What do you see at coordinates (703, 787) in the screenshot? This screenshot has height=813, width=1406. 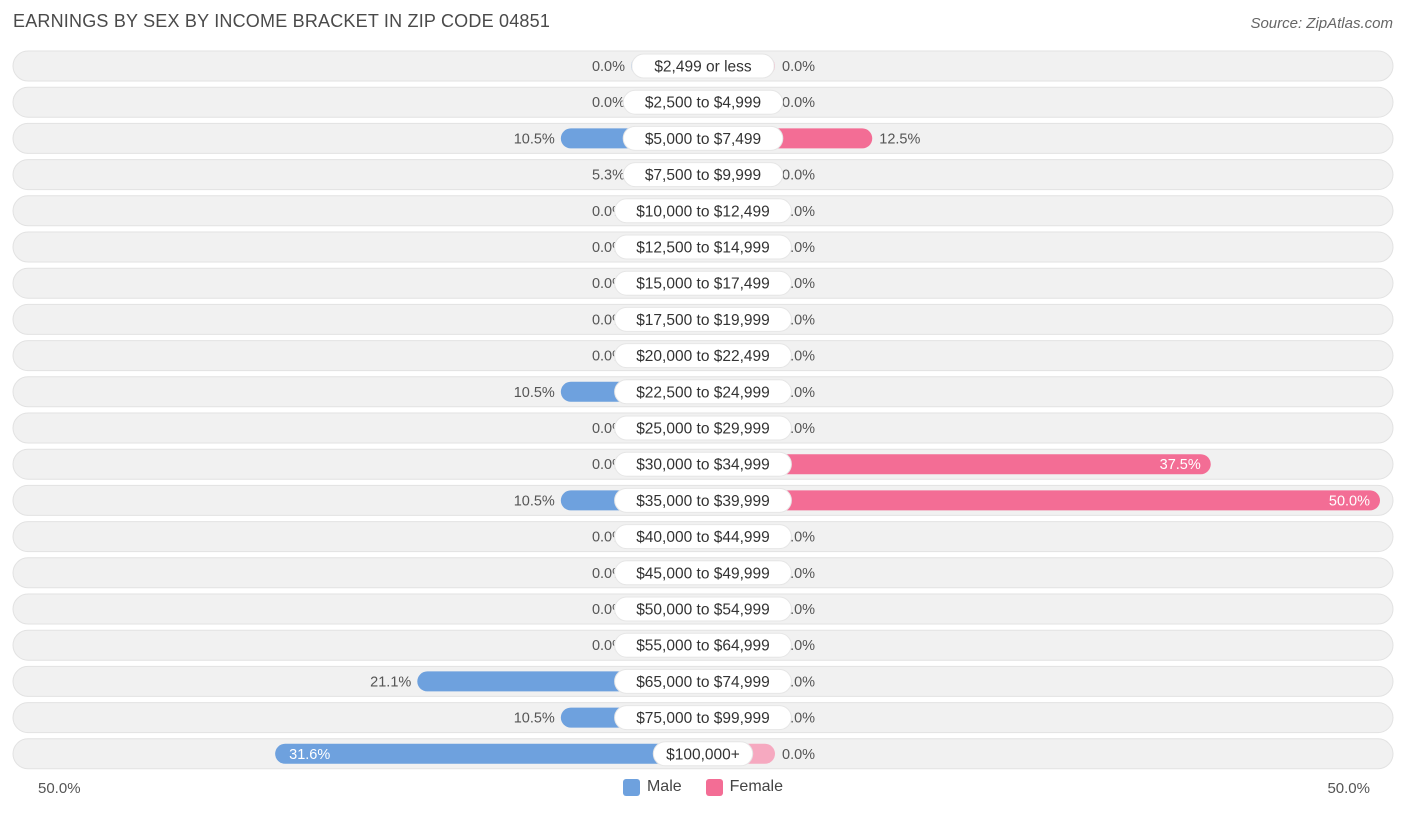 I see `legend: Male Female` at bounding box center [703, 787].